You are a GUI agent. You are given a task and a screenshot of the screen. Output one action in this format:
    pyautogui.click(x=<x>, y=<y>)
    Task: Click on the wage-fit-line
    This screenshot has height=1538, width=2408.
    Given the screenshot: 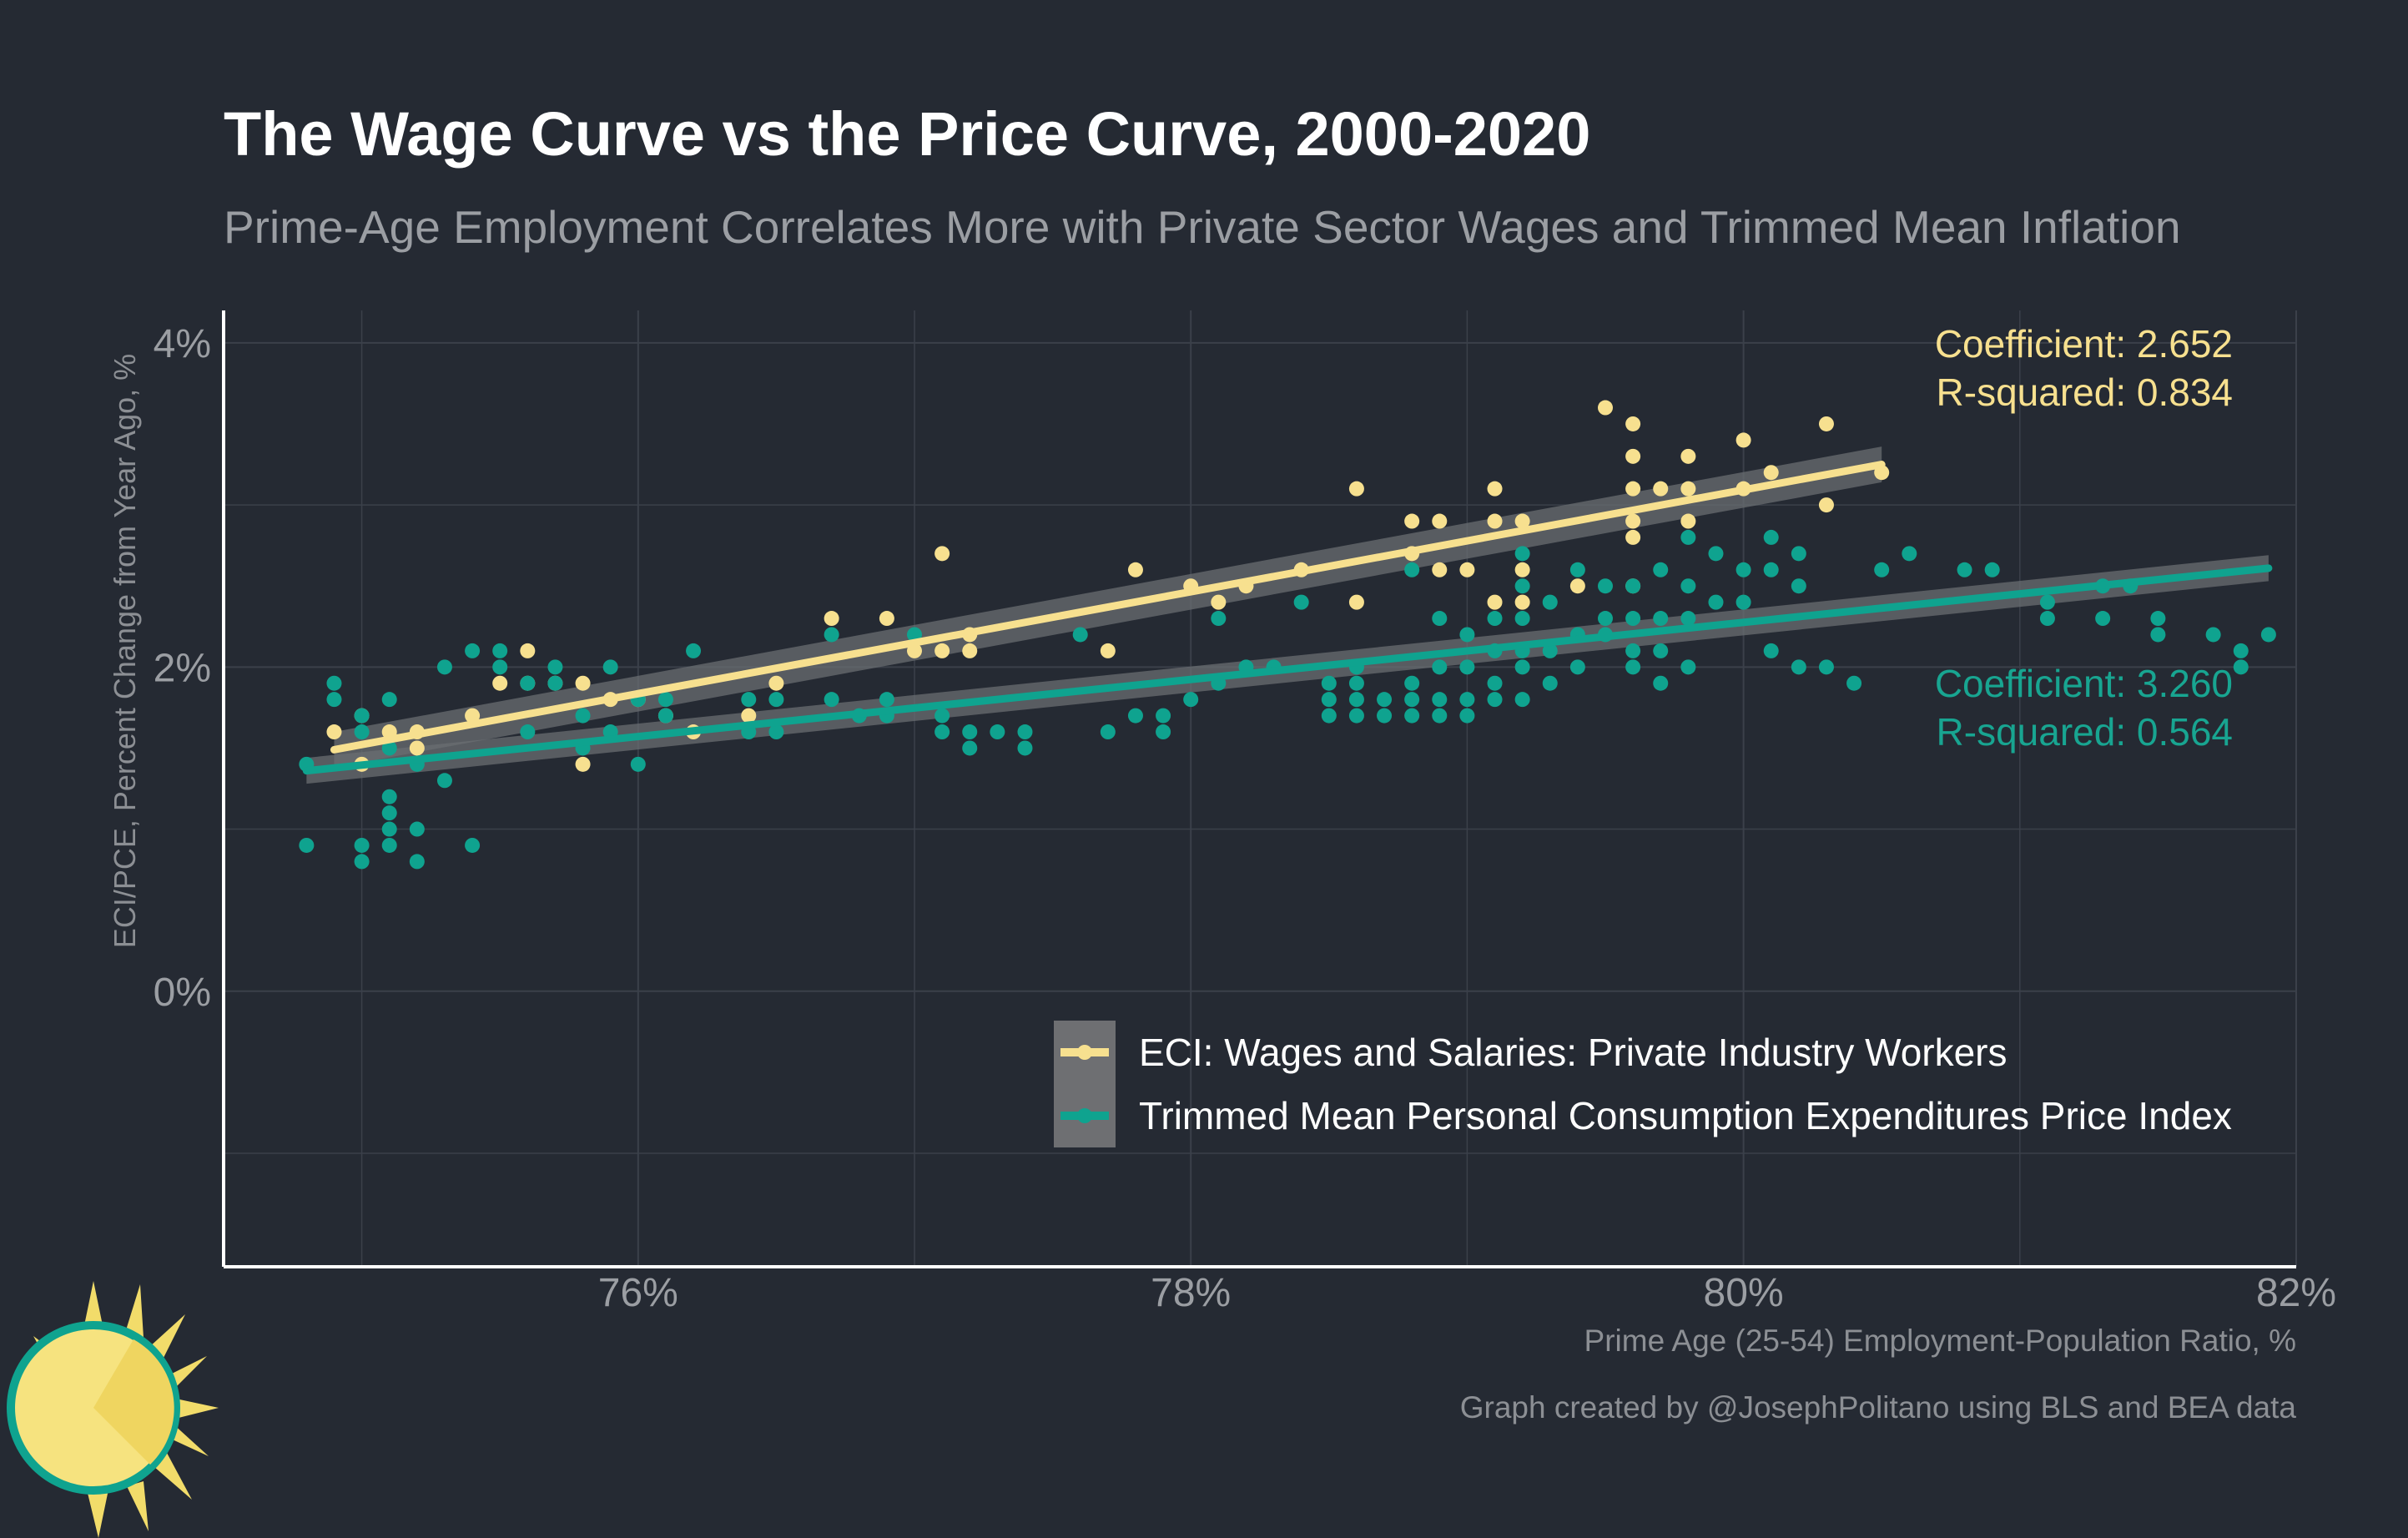 What is the action you would take?
    pyautogui.click(x=1108, y=607)
    